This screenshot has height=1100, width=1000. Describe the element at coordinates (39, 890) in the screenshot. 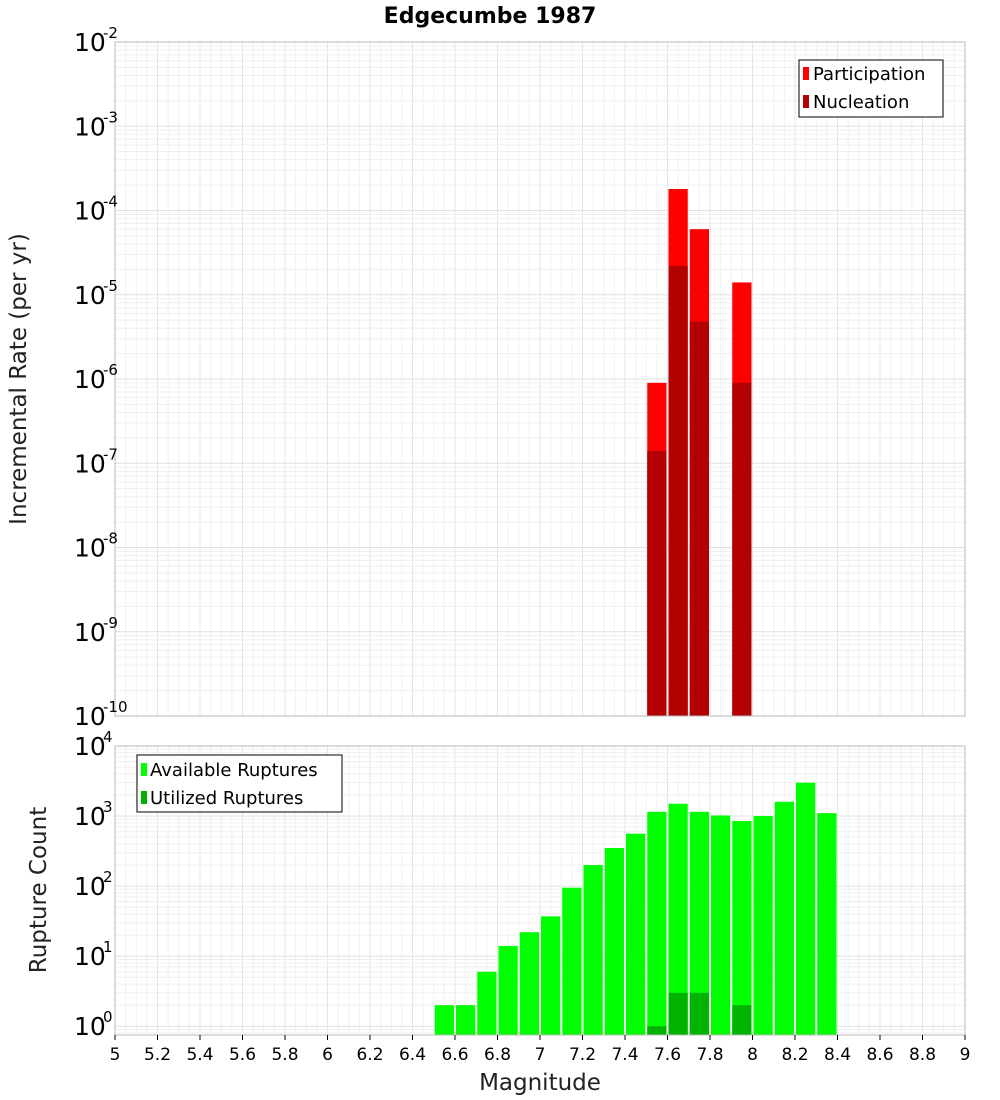

I see `bottom-y-axis-label: Rupture Count` at that location.